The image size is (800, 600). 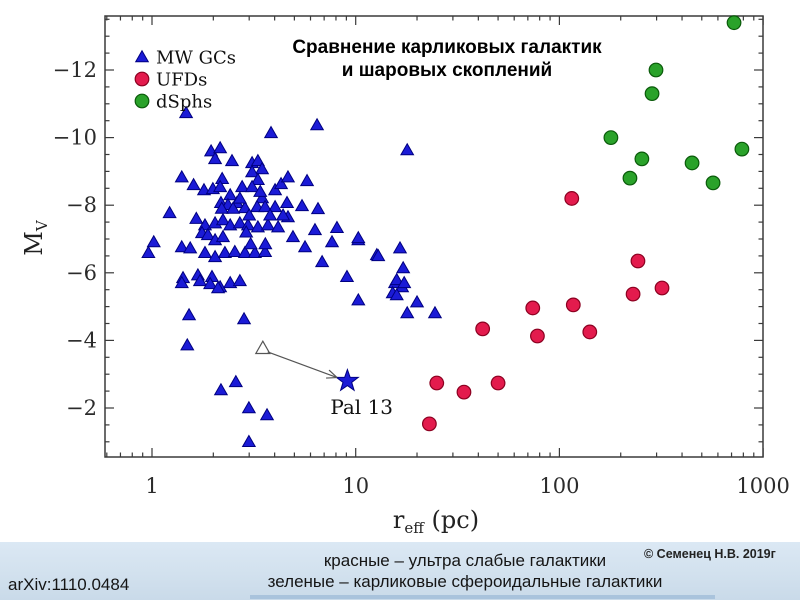 What do you see at coordinates (181, 80) in the screenshot?
I see `legend-label-ufds: UFDs` at bounding box center [181, 80].